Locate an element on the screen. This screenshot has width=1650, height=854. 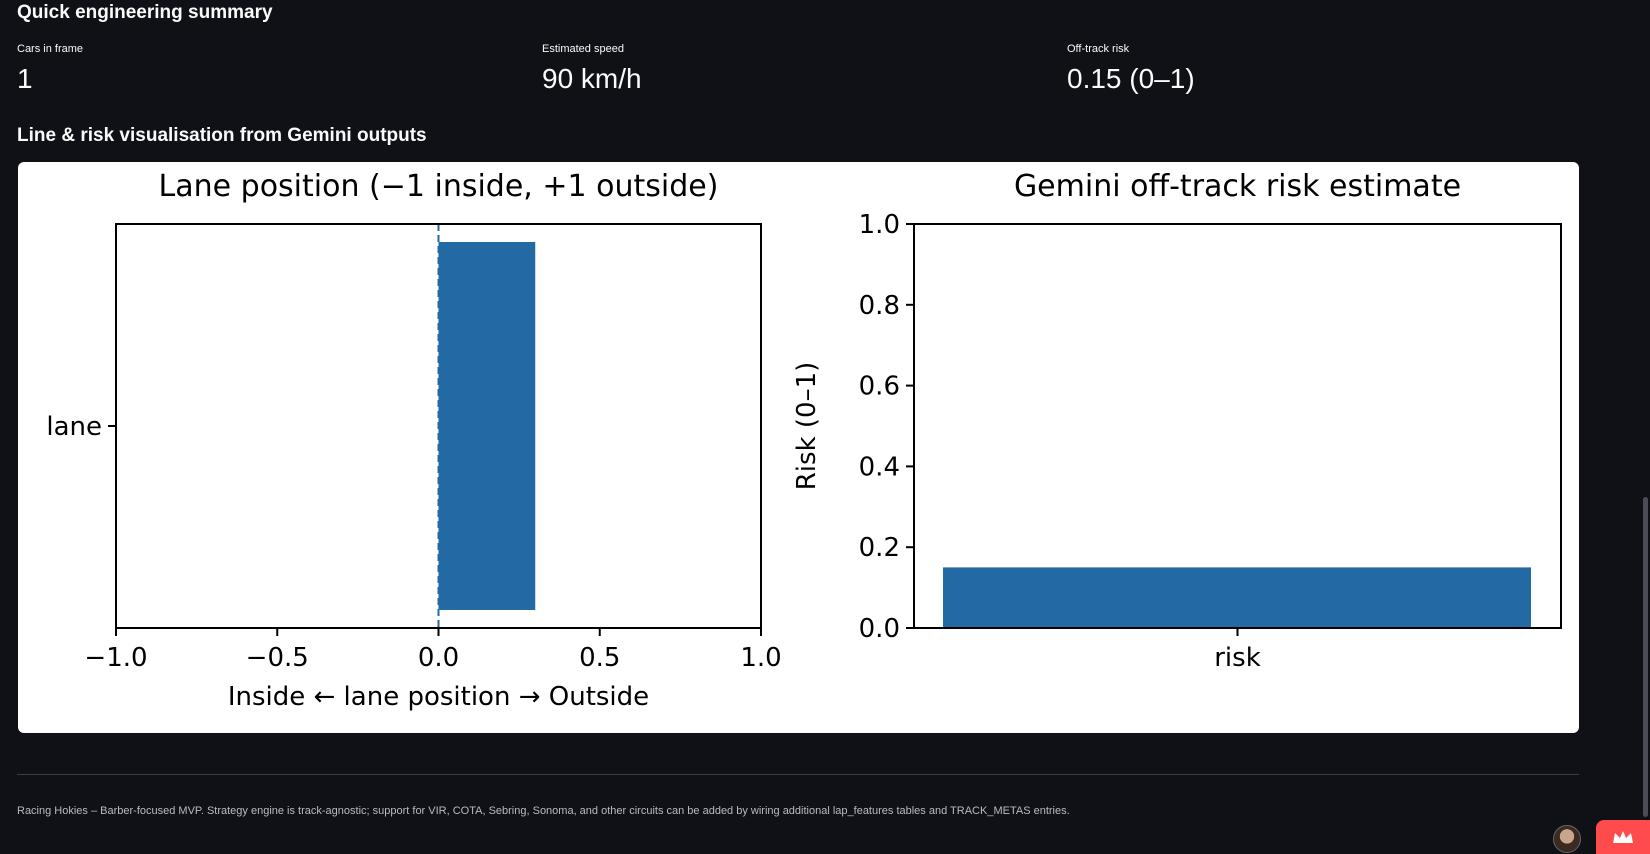
y-tick-label: 0.0 is located at coordinates (879, 629).